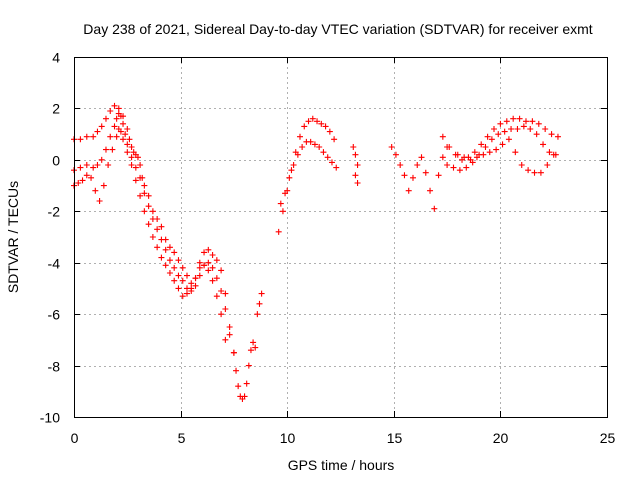 The image size is (640, 480). Describe the element at coordinates (308, 172) in the screenshot. I see `series-track-f` at that location.